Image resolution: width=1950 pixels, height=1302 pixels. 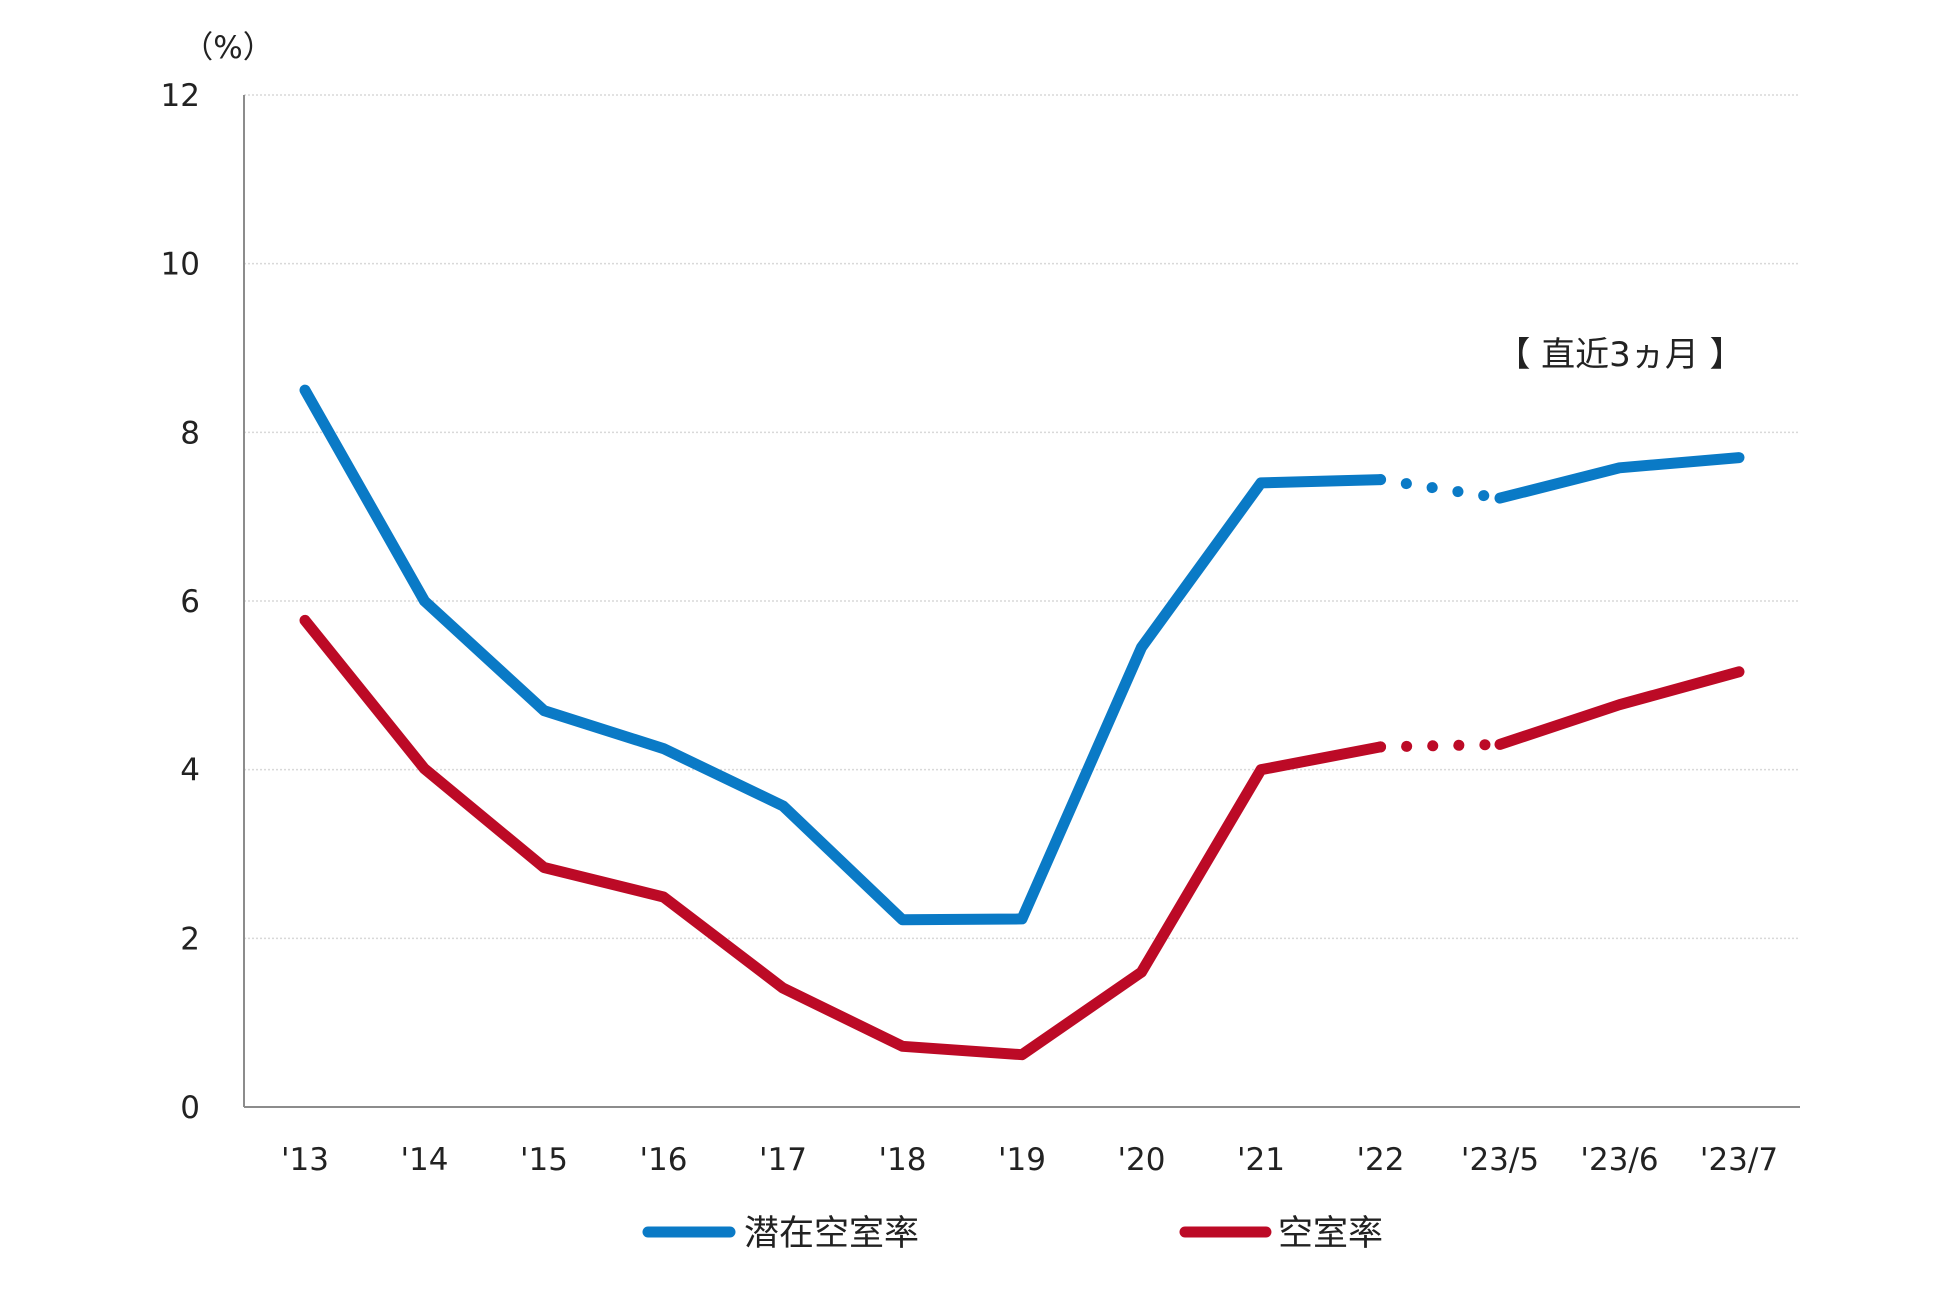 What do you see at coordinates (544, 1160) in the screenshot?
I see `x-tick-label: '15` at bounding box center [544, 1160].